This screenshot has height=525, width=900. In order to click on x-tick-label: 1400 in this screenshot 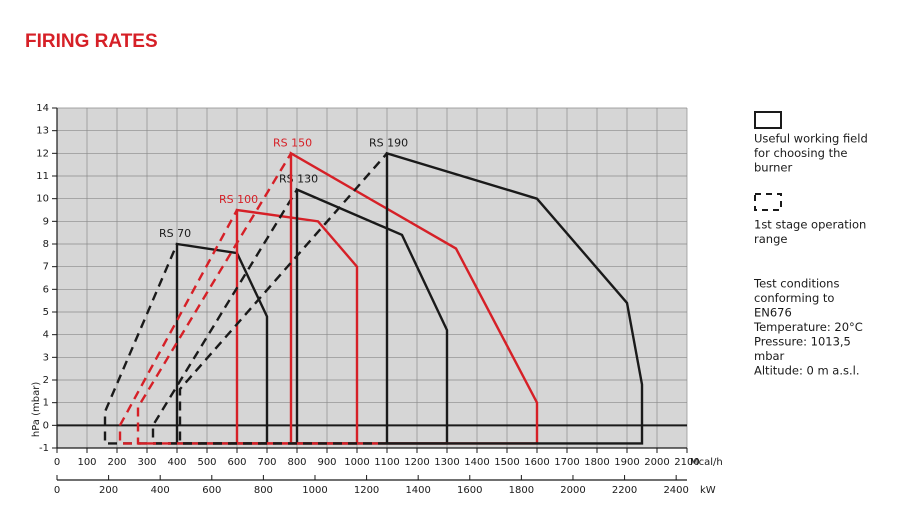, I will do `click(476, 462)`.